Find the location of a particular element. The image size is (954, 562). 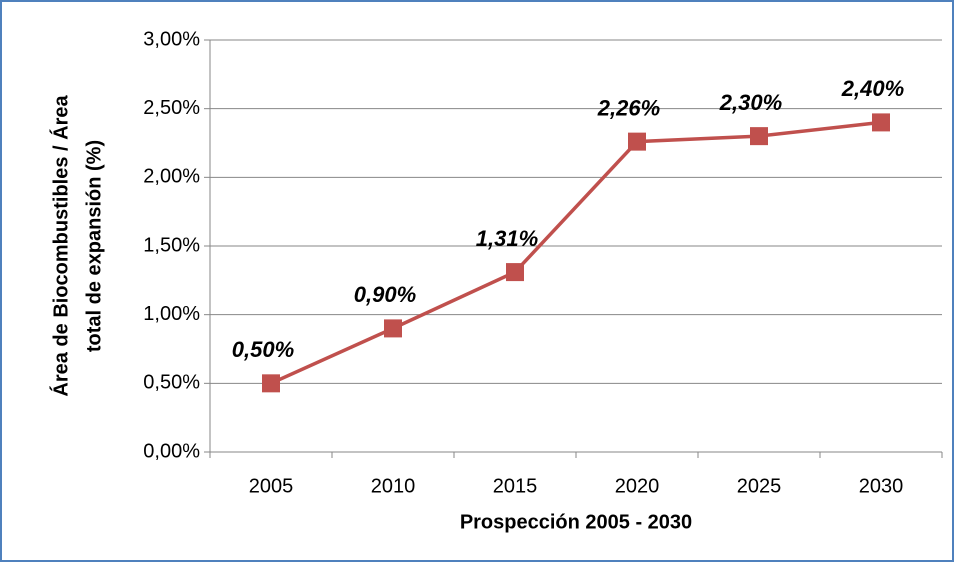

y-tick-label: 0,00% is located at coordinates (171, 451).